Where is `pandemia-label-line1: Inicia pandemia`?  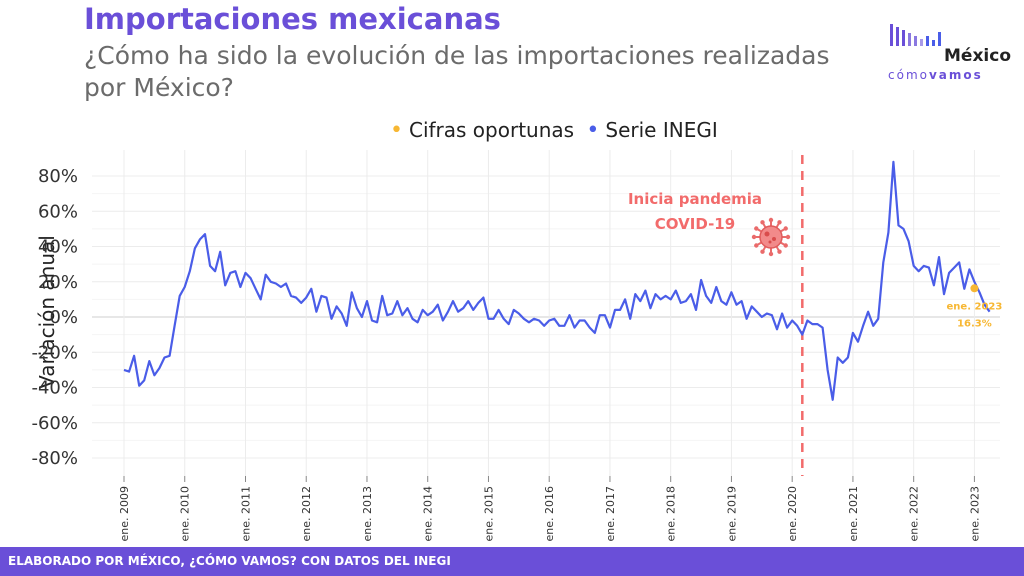
pandemia-label-line1: Inicia pandemia is located at coordinates (695, 199).